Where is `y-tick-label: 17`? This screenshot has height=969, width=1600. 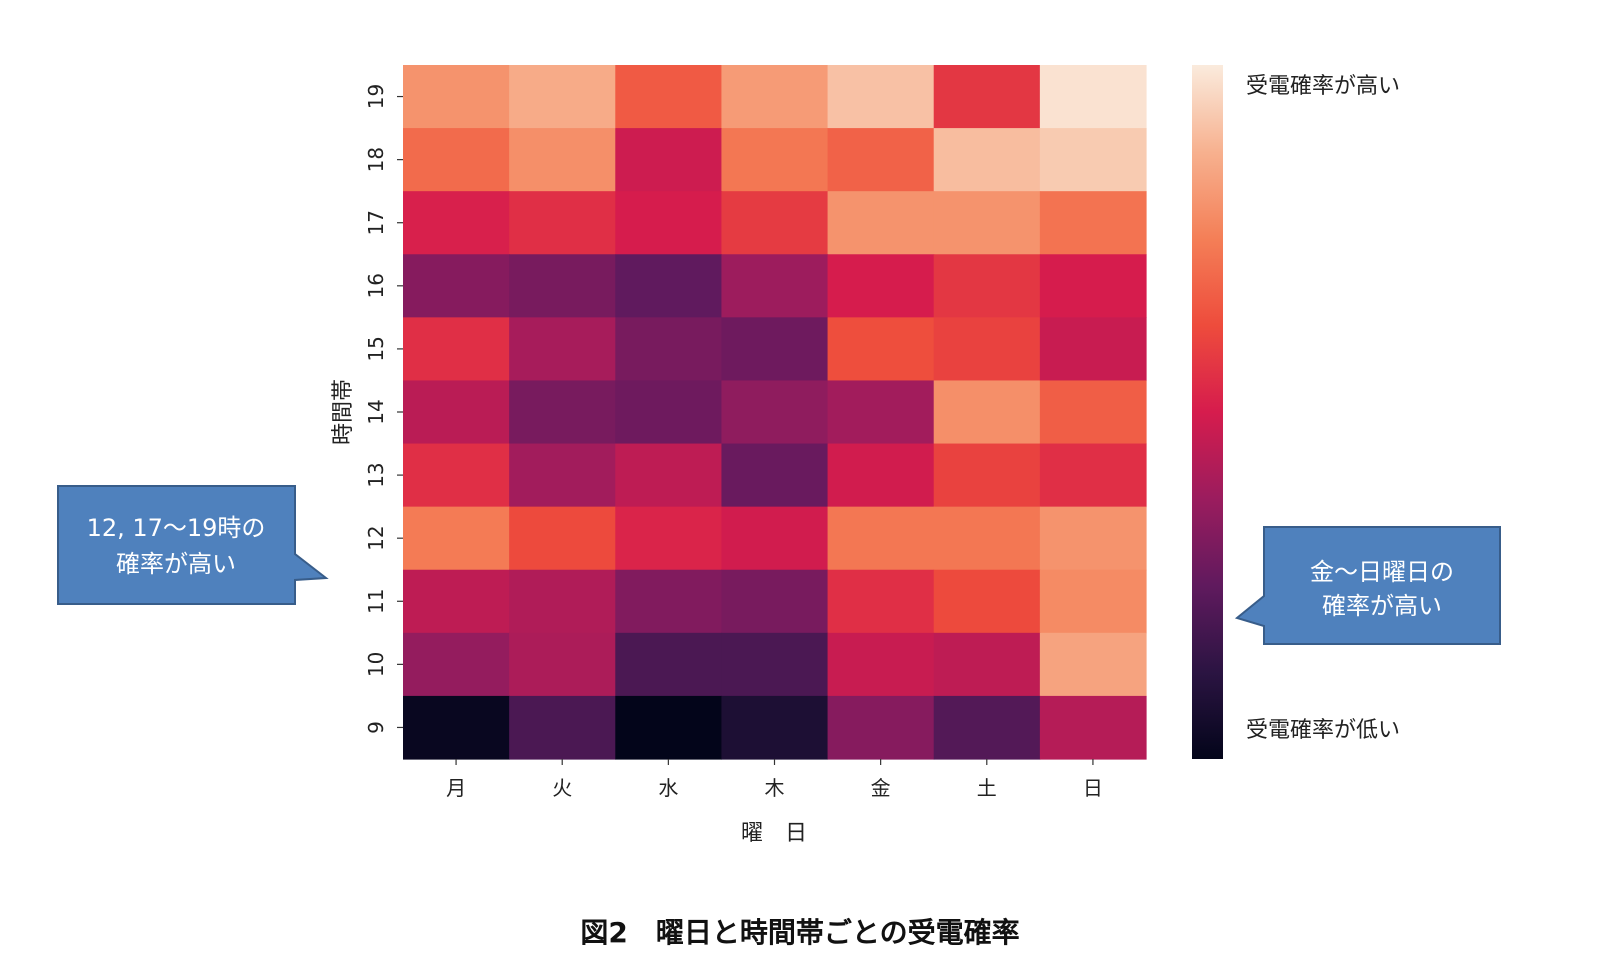 y-tick-label: 17 is located at coordinates (376, 222).